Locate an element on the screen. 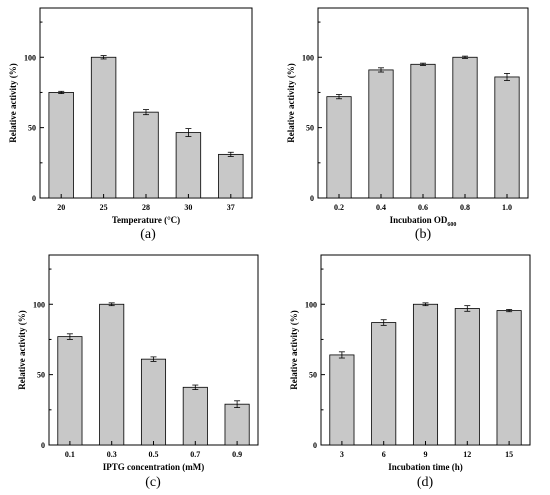 The image size is (550, 495). x-tick-label: 0.3 is located at coordinates (112, 454).